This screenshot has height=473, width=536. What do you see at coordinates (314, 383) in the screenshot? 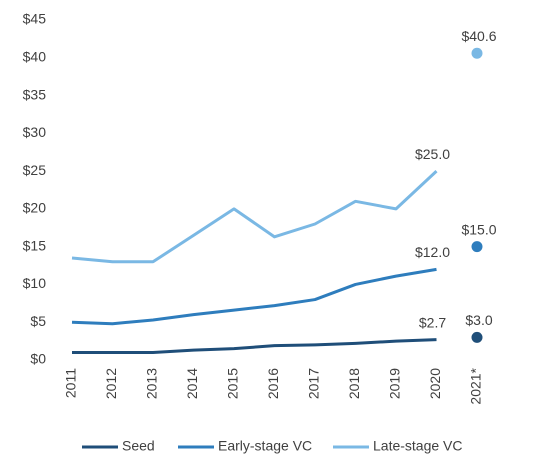
I see `x-tick-label: 2017` at bounding box center [314, 383].